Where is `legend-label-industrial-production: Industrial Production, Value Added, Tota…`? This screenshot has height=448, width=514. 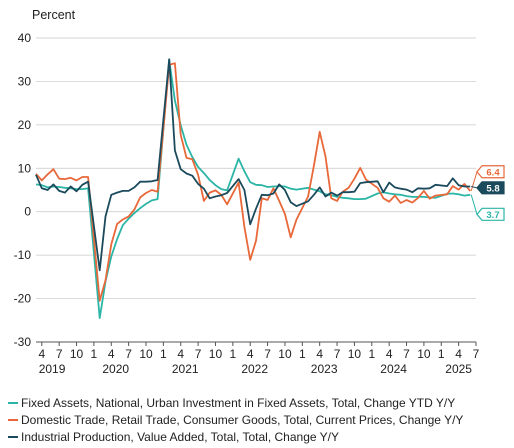 legend-label-industrial-production: Industrial Production, Value Added, Tota… is located at coordinates (180, 436).